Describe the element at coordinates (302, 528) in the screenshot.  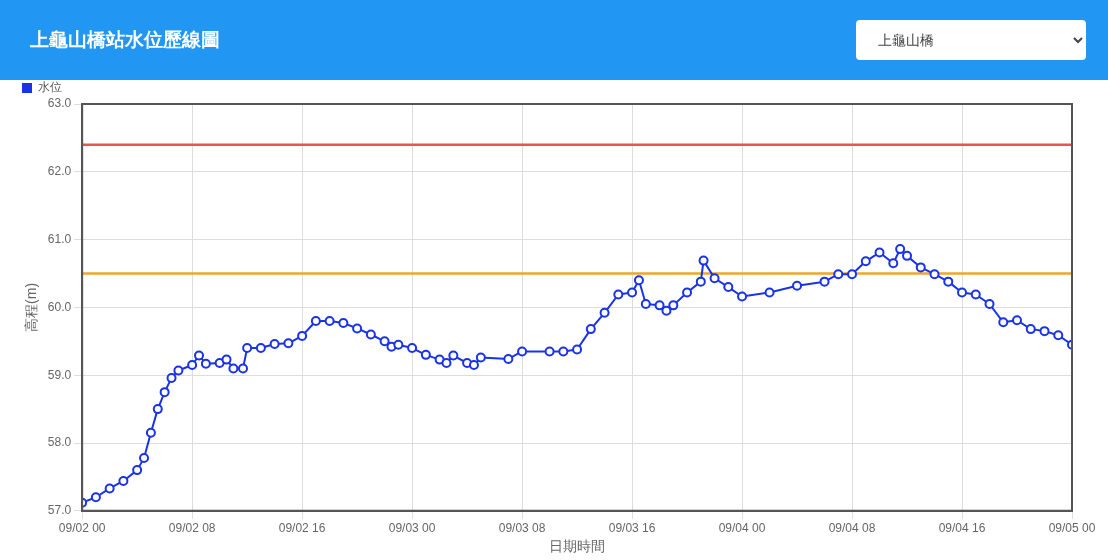
I see `x-tick-label: 09/02 16` at that location.